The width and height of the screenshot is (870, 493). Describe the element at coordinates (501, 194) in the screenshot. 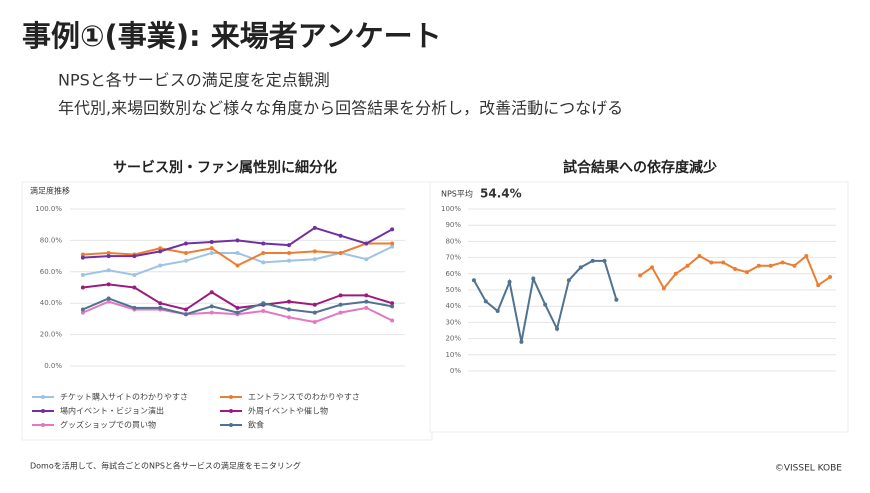

I see `nps-average: 54.4%` at that location.